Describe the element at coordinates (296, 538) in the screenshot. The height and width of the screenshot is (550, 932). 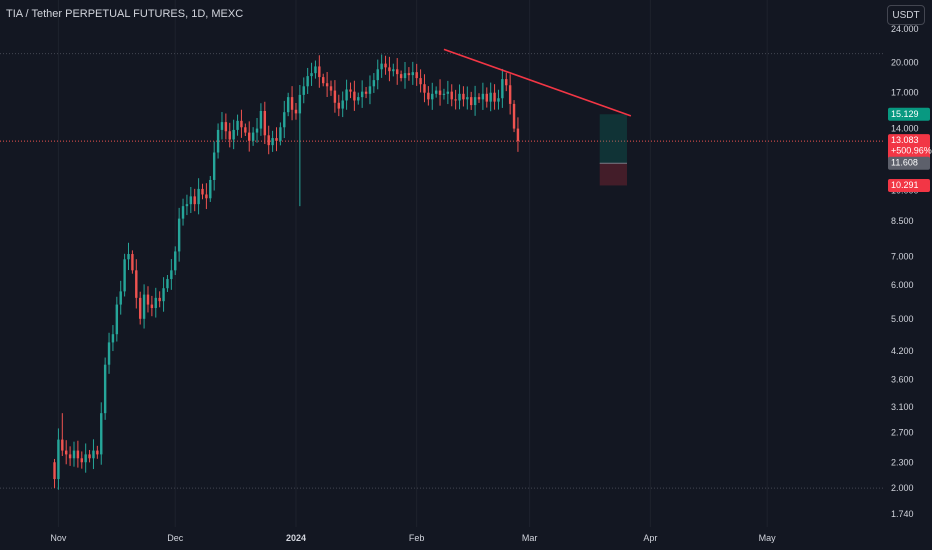
I see `x-tick-label: 2024` at that location.